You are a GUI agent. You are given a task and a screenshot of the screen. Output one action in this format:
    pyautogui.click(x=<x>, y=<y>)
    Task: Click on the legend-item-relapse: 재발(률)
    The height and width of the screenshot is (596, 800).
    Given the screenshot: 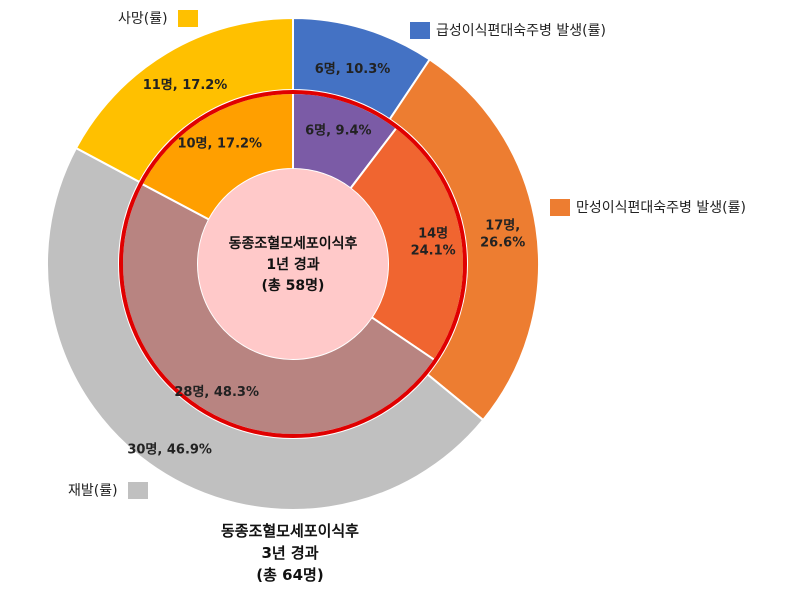 What is the action you would take?
    pyautogui.click(x=108, y=490)
    